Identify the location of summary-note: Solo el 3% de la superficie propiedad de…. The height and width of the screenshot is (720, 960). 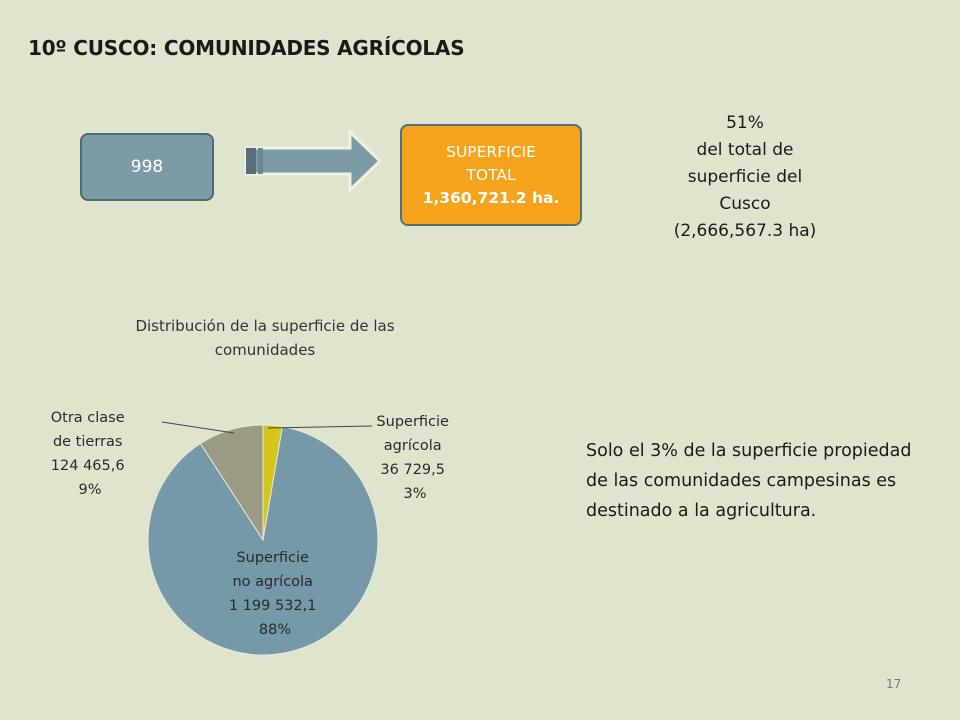
(749, 481).